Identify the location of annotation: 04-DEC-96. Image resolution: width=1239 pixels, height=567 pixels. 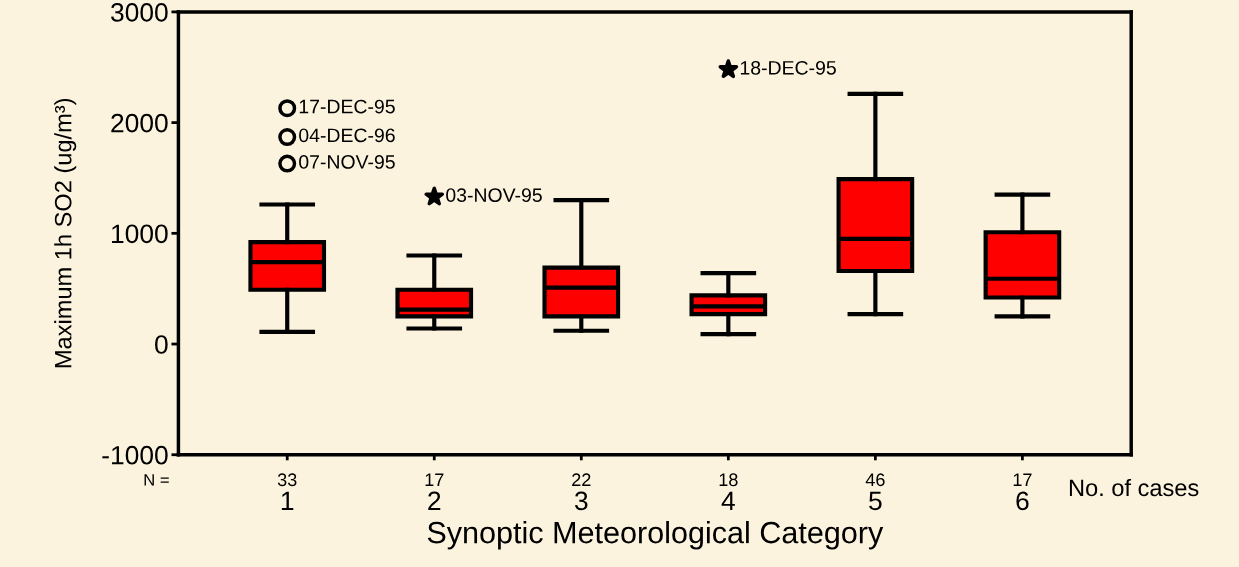
(347, 135).